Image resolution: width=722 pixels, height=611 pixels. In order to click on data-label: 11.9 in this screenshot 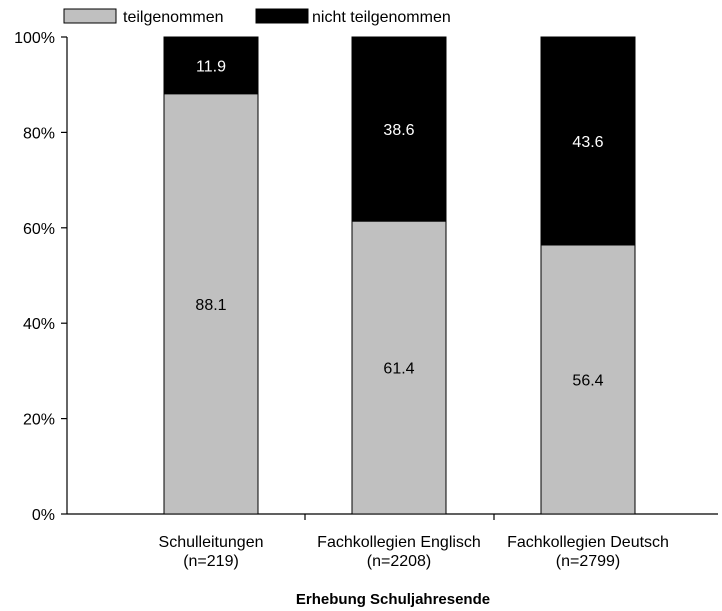, I will do `click(211, 66)`.